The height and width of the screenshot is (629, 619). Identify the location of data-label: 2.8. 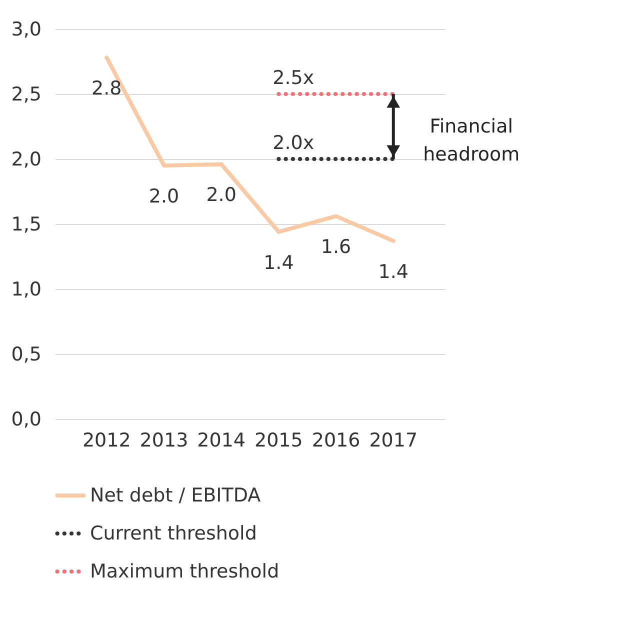
(107, 89).